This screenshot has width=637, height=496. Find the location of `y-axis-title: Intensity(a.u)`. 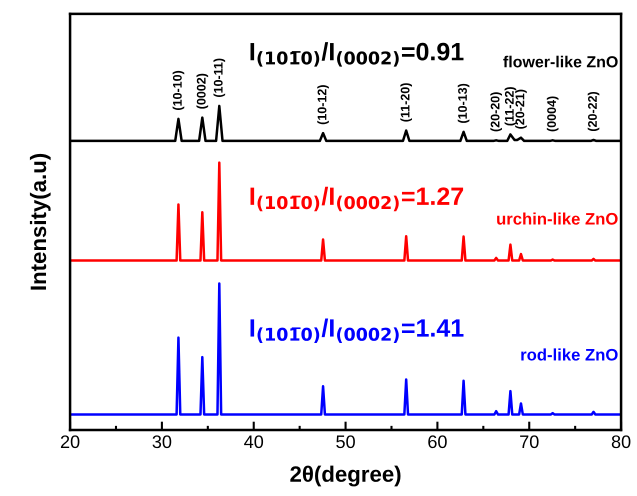

y-axis-title: Intensity(a.u) is located at coordinates (40, 222).